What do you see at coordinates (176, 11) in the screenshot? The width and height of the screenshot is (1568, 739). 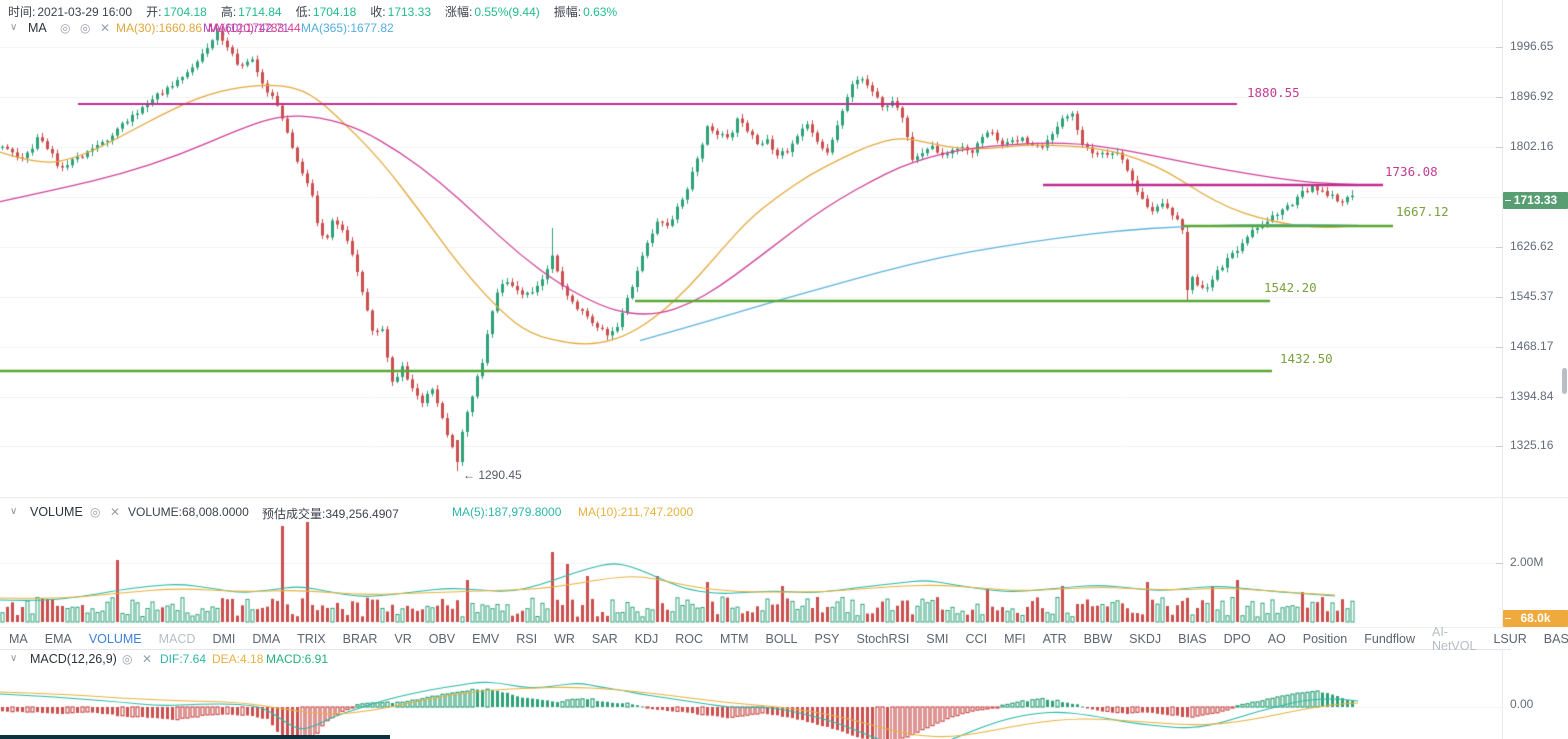 I see `ohlc-segment: 开: 1704.18` at bounding box center [176, 11].